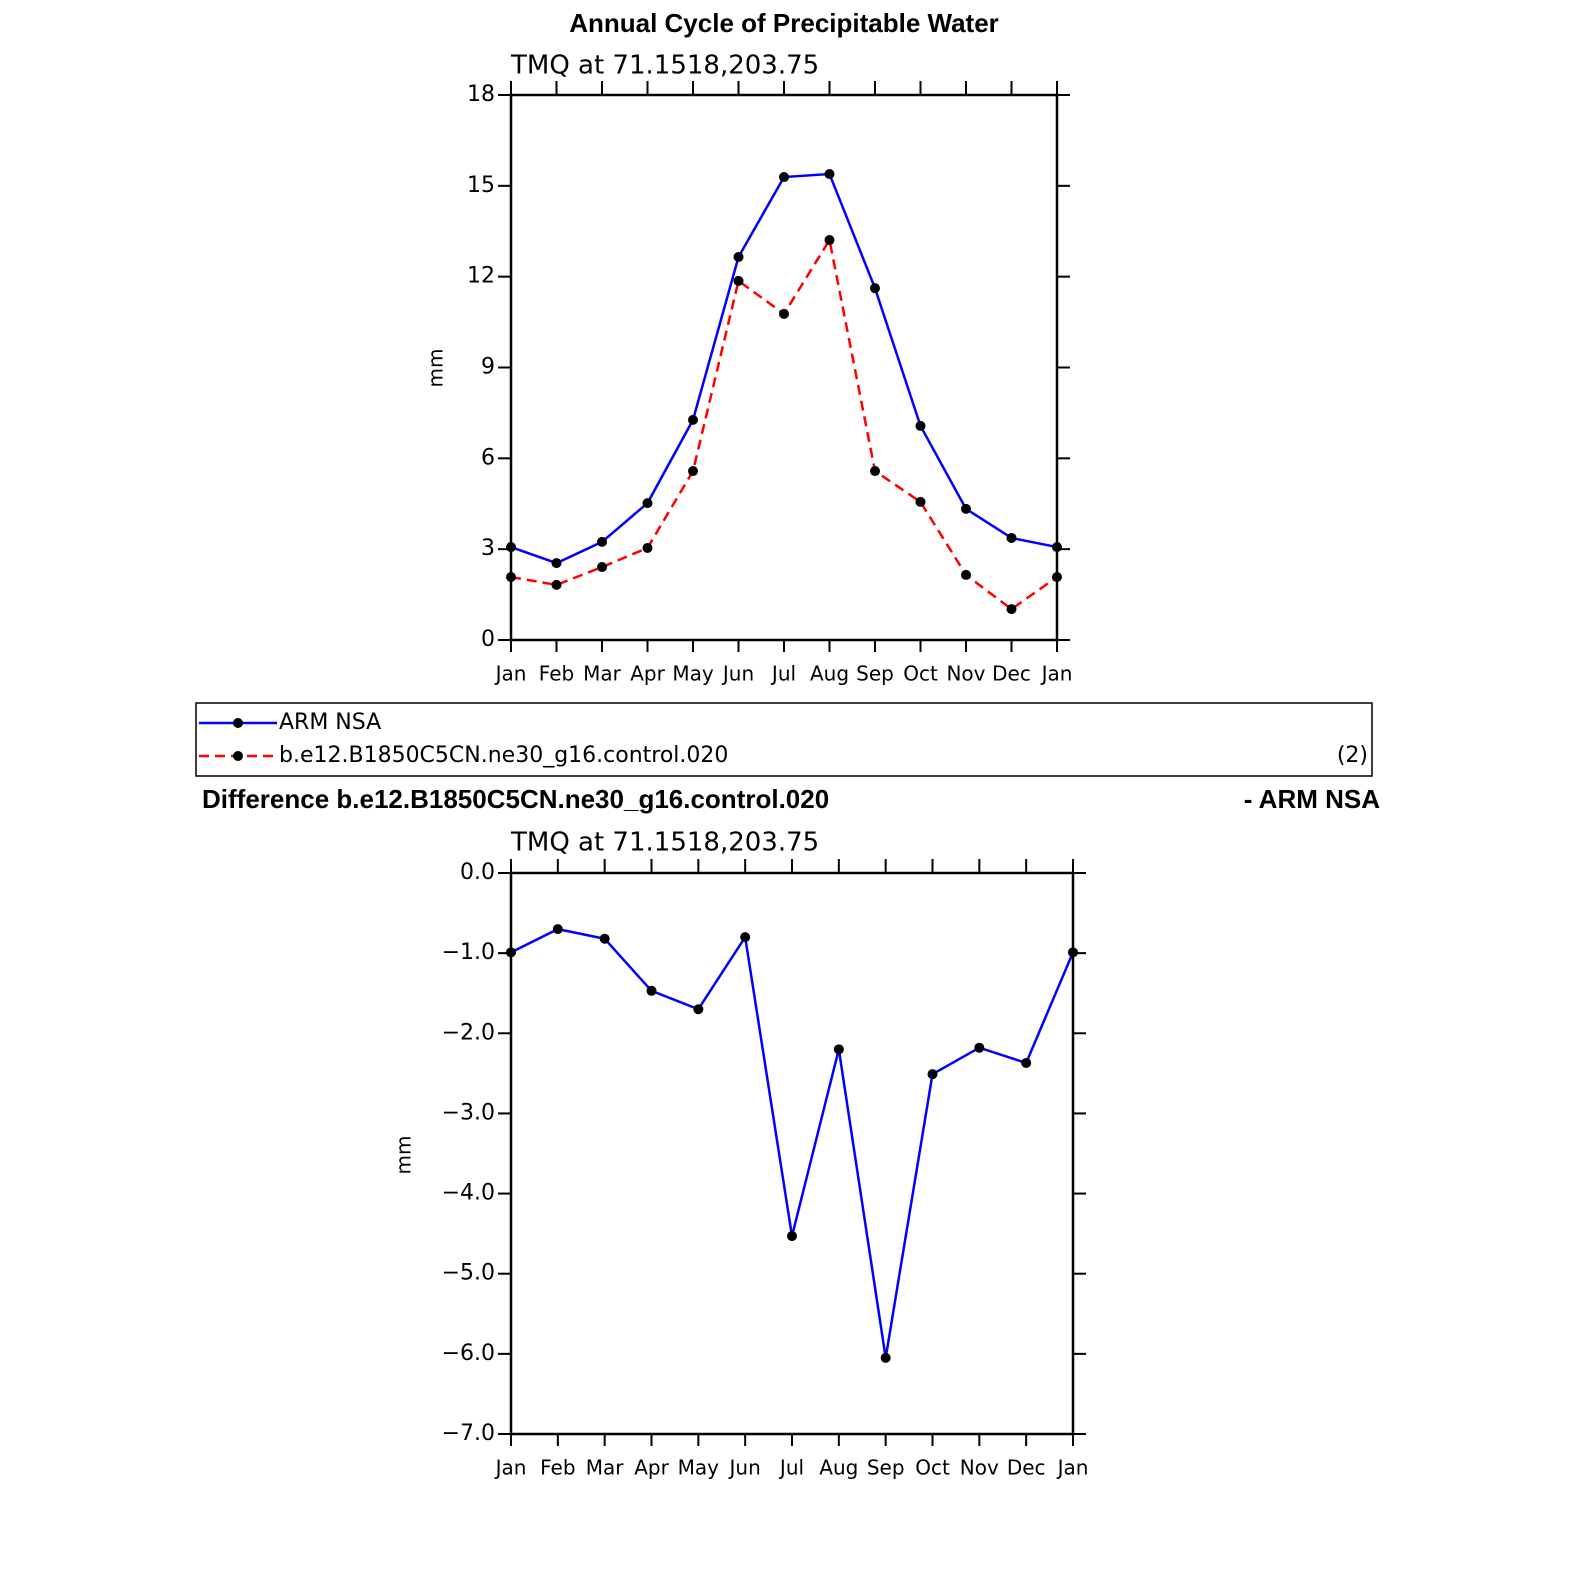 The height and width of the screenshot is (1575, 1575). What do you see at coordinates (481, 94) in the screenshot?
I see `y-tick-label: 18` at bounding box center [481, 94].